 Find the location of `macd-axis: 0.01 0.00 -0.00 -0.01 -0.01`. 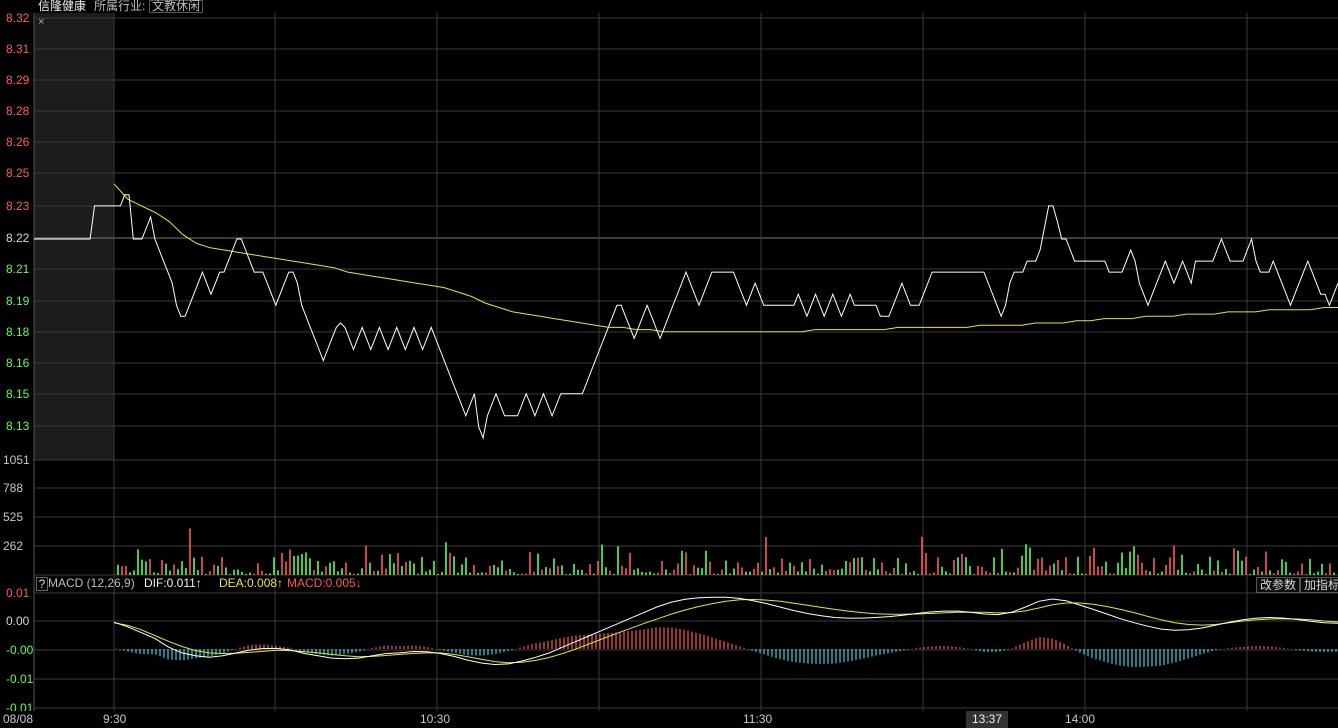

macd-axis: 0.01 0.00 -0.00 -0.01 -0.01 is located at coordinates (20, 648).